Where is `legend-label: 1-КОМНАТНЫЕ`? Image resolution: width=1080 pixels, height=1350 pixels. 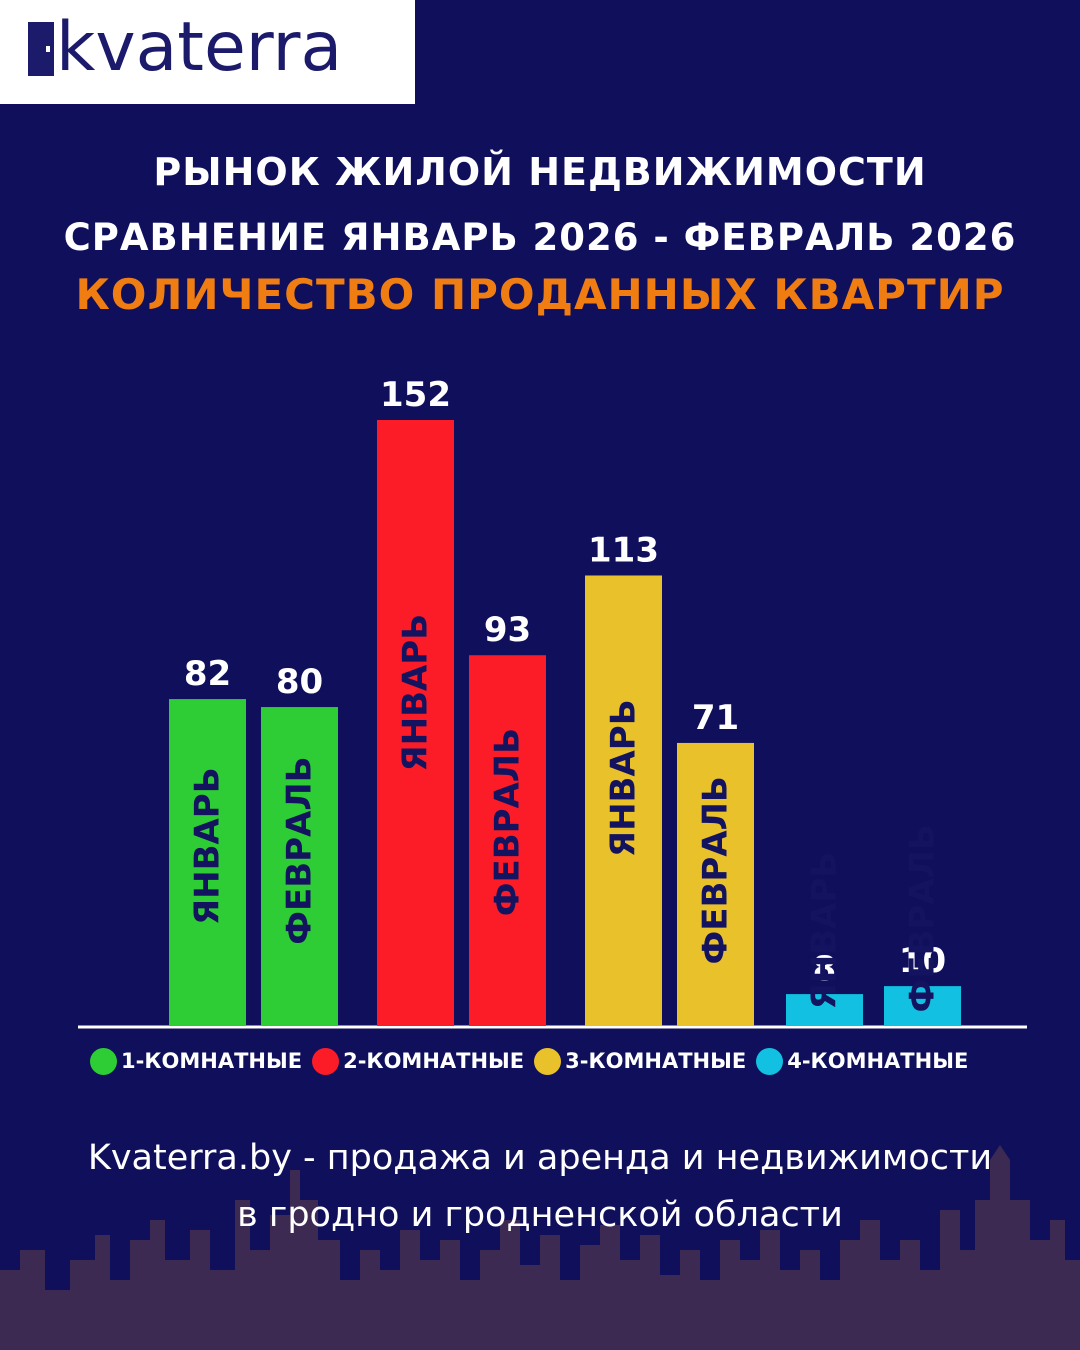
legend-label: 1-КОМНАТНЫЕ is located at coordinates (212, 1061).